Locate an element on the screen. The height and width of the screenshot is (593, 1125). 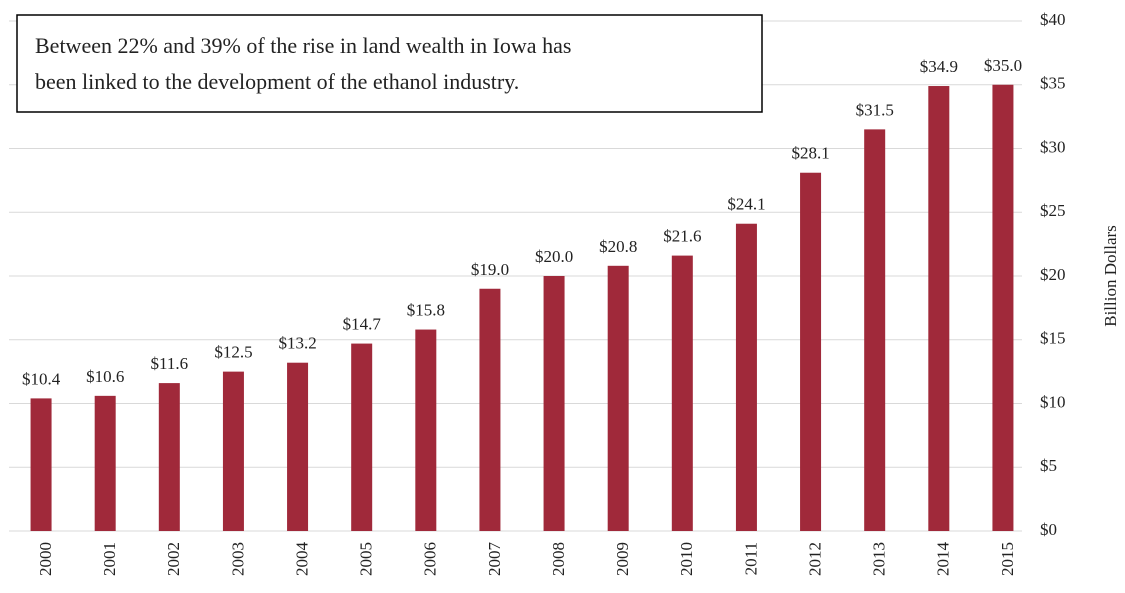
annotation-box is located at coordinates (389, 63).